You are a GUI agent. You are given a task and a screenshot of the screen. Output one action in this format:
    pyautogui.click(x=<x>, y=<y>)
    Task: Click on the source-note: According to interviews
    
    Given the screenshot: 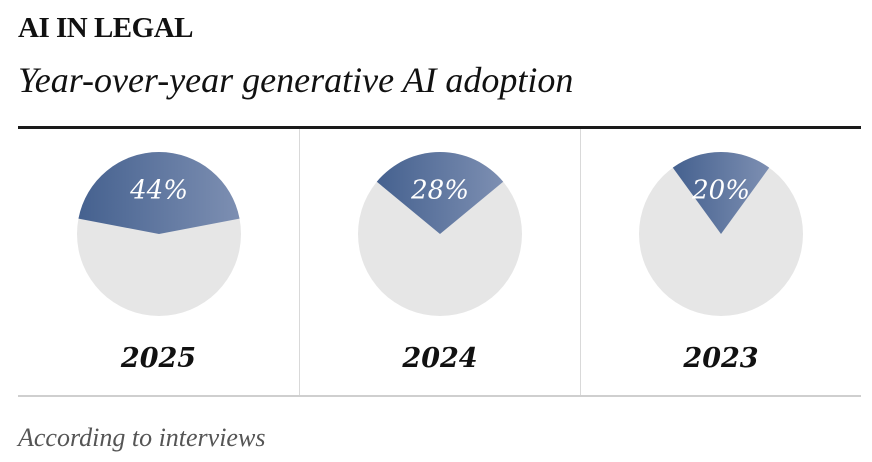 What is the action you would take?
    pyautogui.click(x=142, y=437)
    